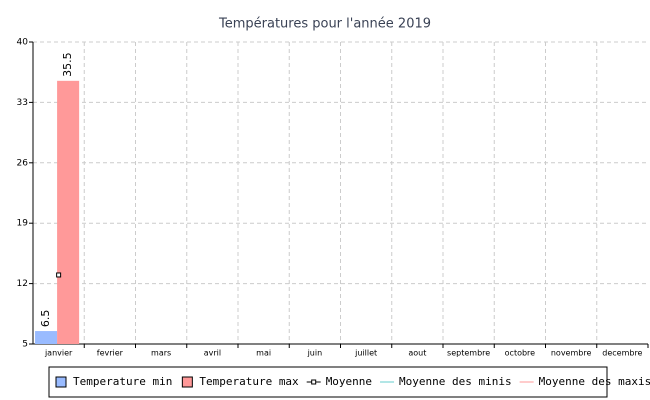 The width and height of the screenshot is (650, 400). What do you see at coordinates (110, 353) in the screenshot?
I see `x-tick-label: fevrier` at bounding box center [110, 353].